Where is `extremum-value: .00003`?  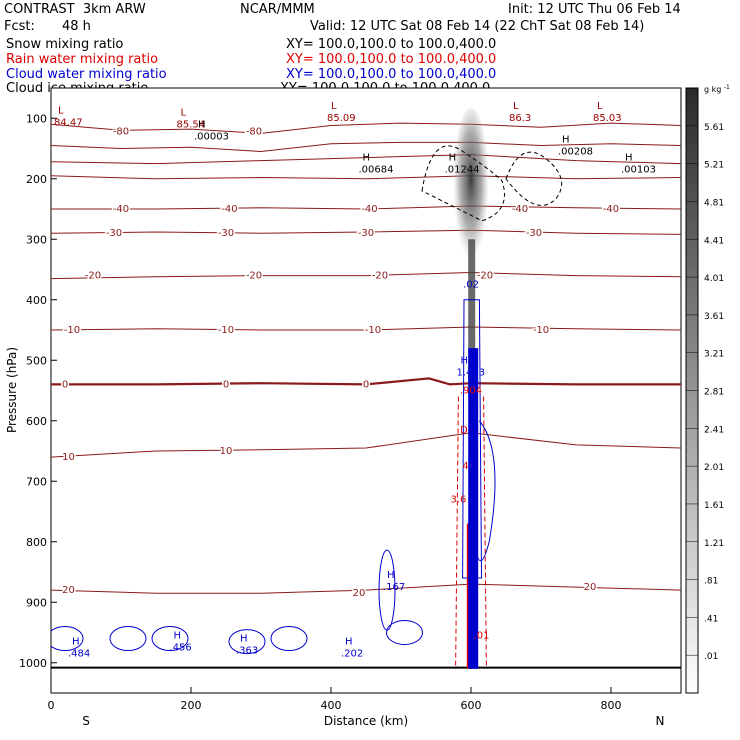
extremum-value: .00003 is located at coordinates (211, 136).